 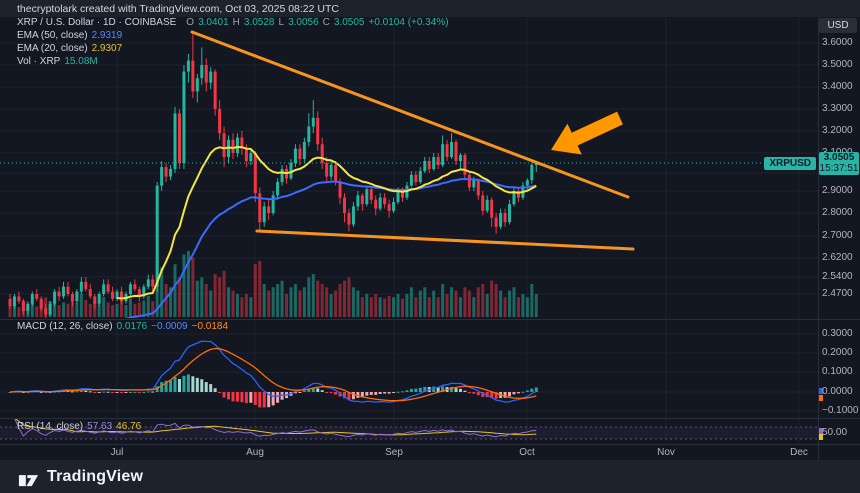 What do you see at coordinates (840, 410) in the screenshot?
I see `macd-tick-label: −0.1000` at bounding box center [840, 410].